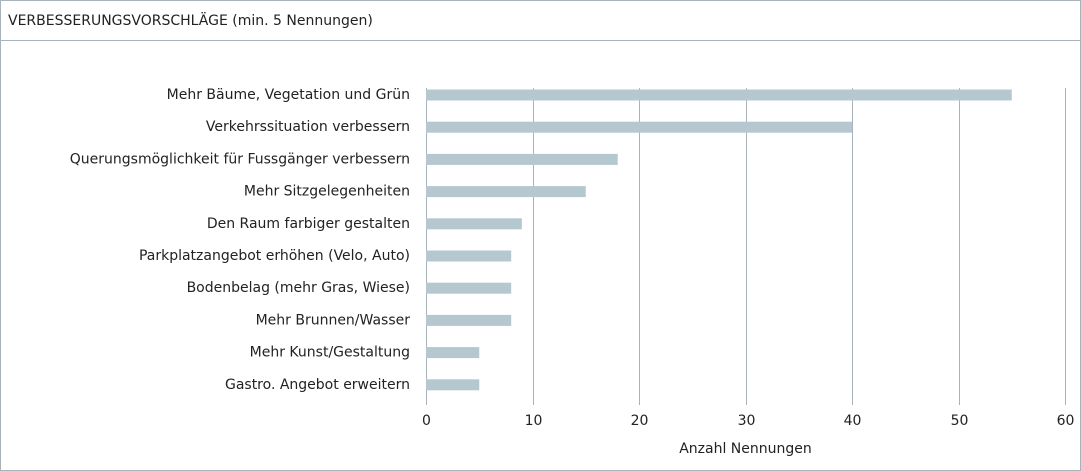 The image size is (1081, 471). What do you see at coordinates (960, 421) in the screenshot?
I see `x-tick-label: 50` at bounding box center [960, 421].